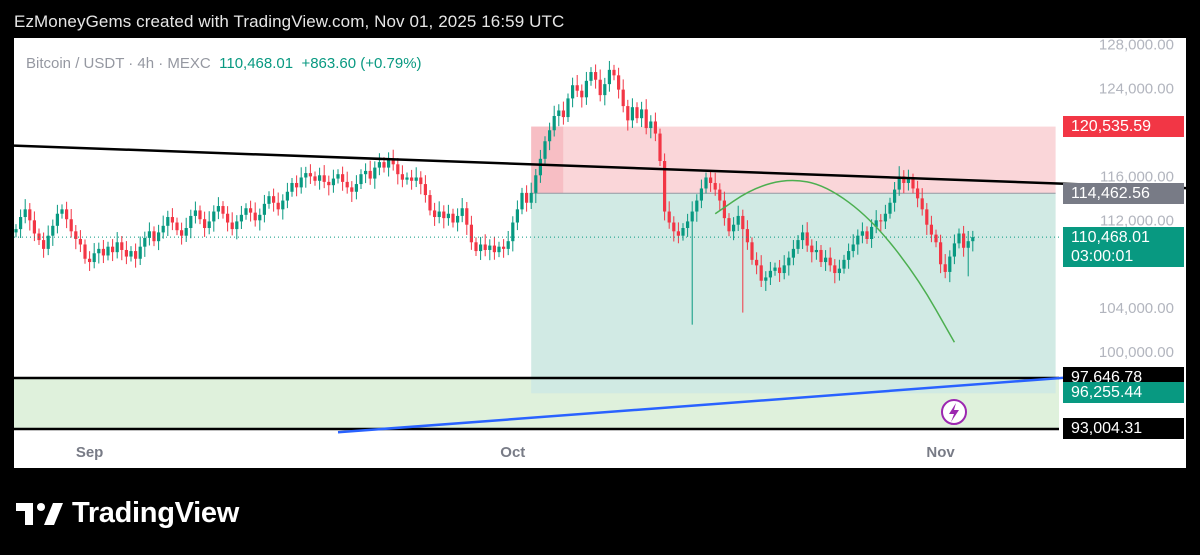 The width and height of the screenshot is (1200, 555). What do you see at coordinates (118, 63) in the screenshot?
I see `symbol-info: Bitcoin / USDT · 4h · MEXC` at bounding box center [118, 63].